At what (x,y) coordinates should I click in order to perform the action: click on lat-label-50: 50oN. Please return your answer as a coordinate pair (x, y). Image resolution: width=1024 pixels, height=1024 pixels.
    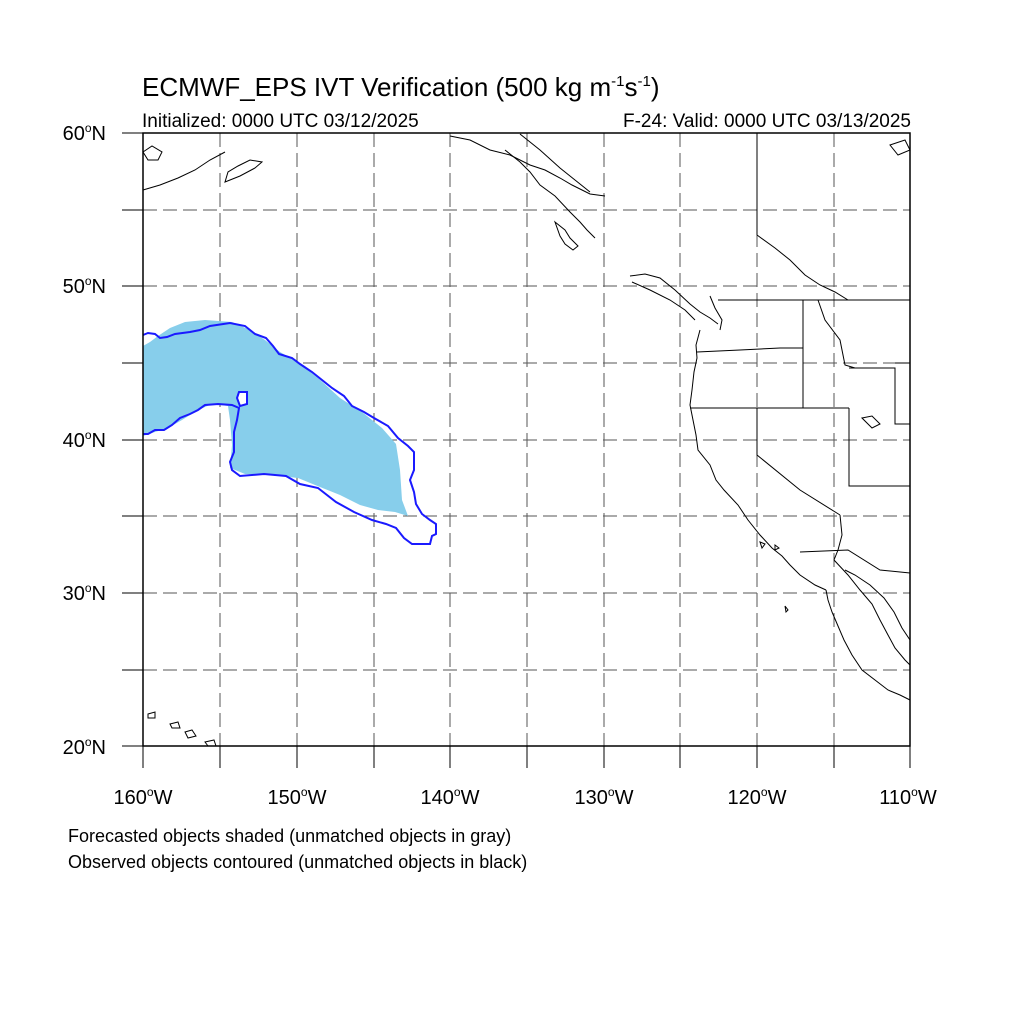
    Looking at the image, I should click on (84, 286).